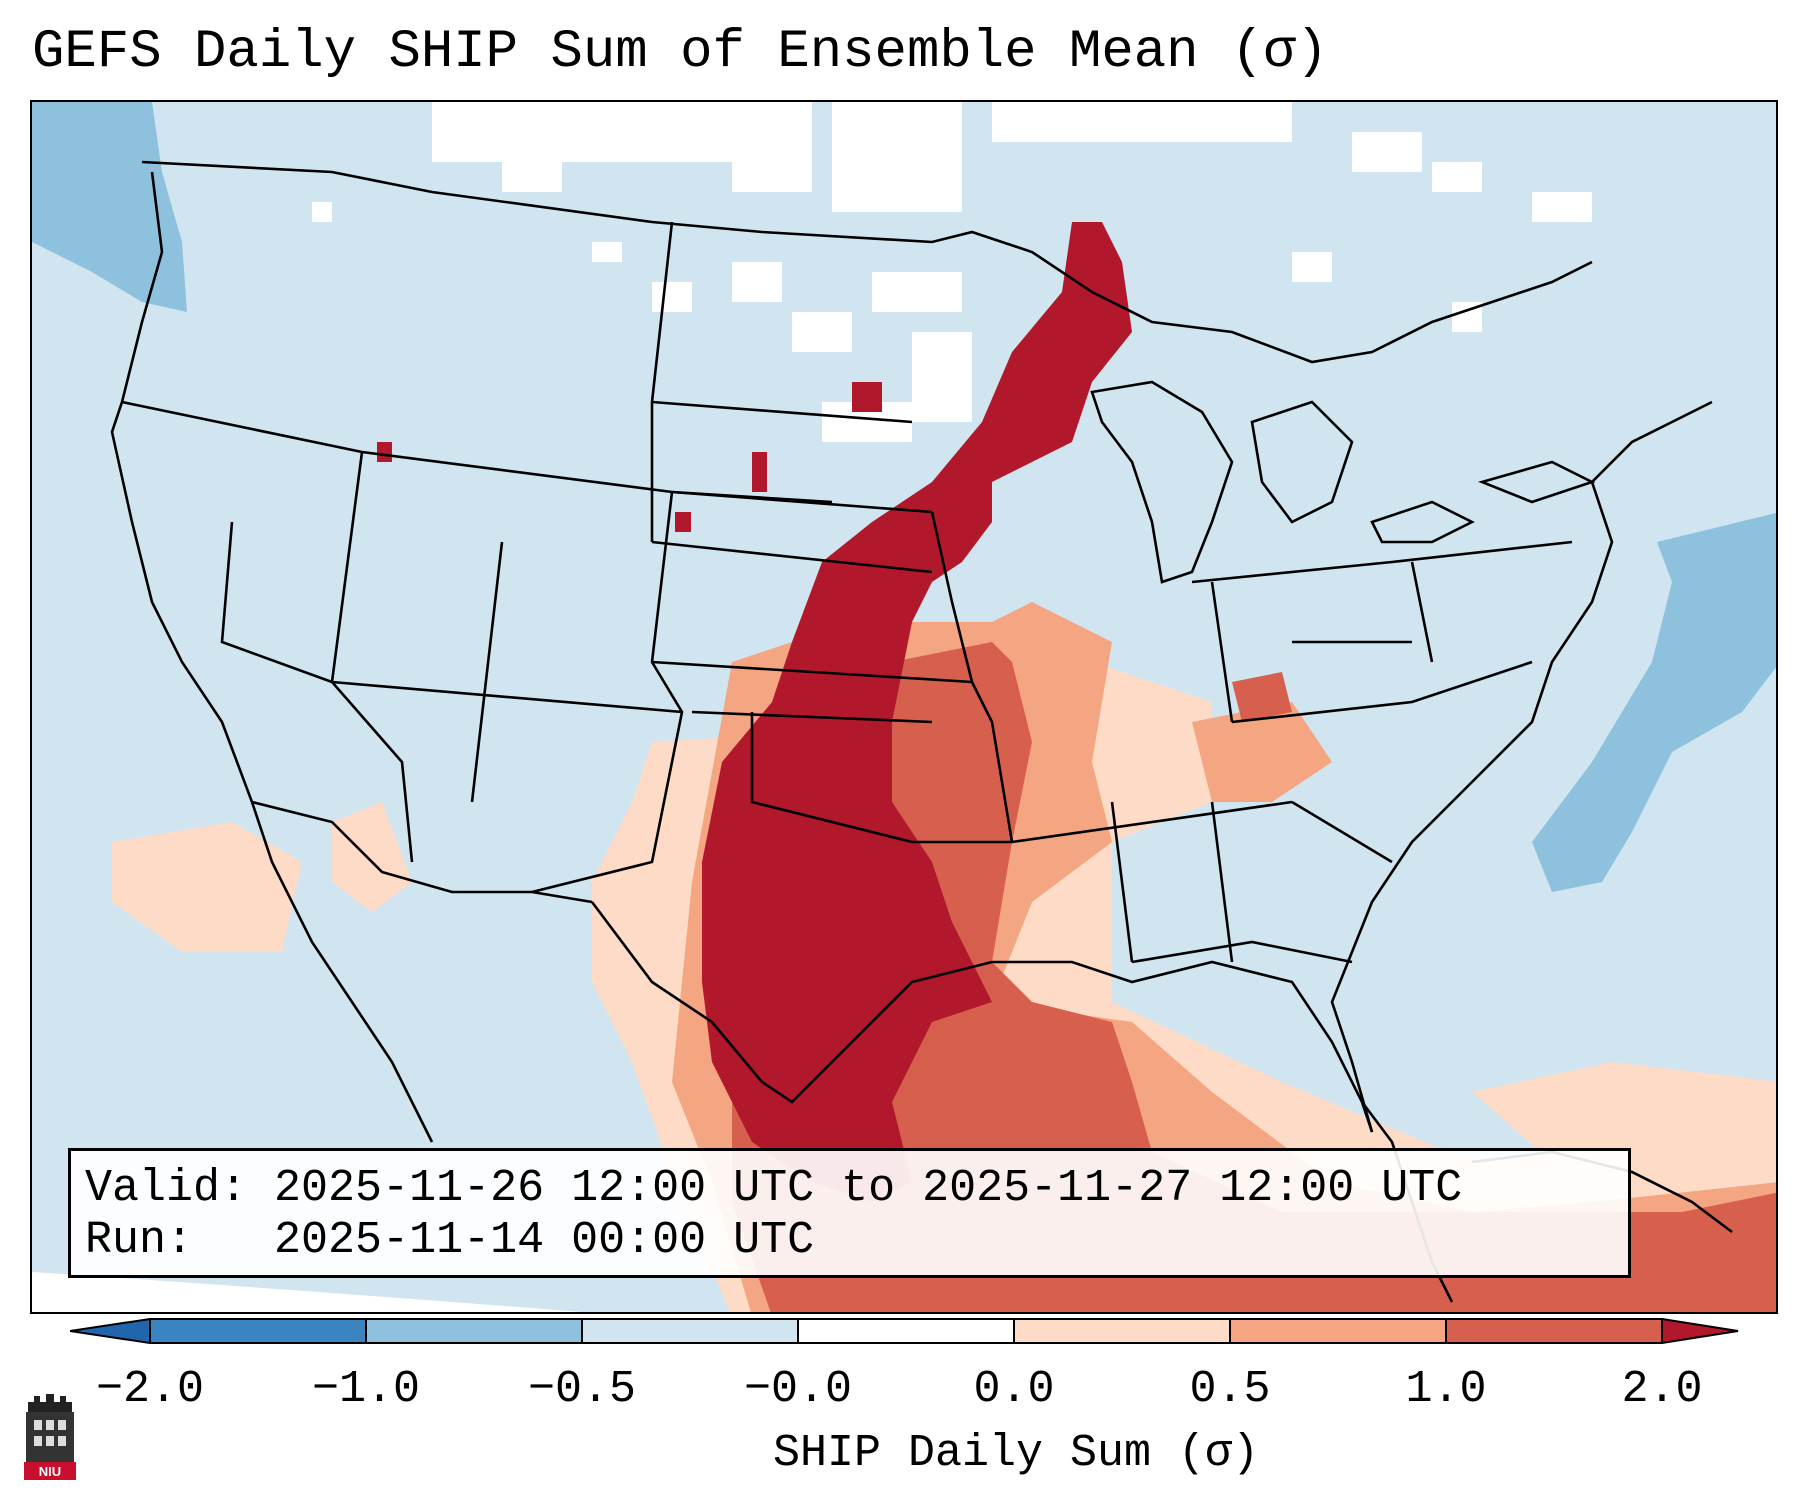 The image size is (1803, 1506). What do you see at coordinates (50, 1437) in the screenshot?
I see `niu-logo: NIU` at bounding box center [50, 1437].